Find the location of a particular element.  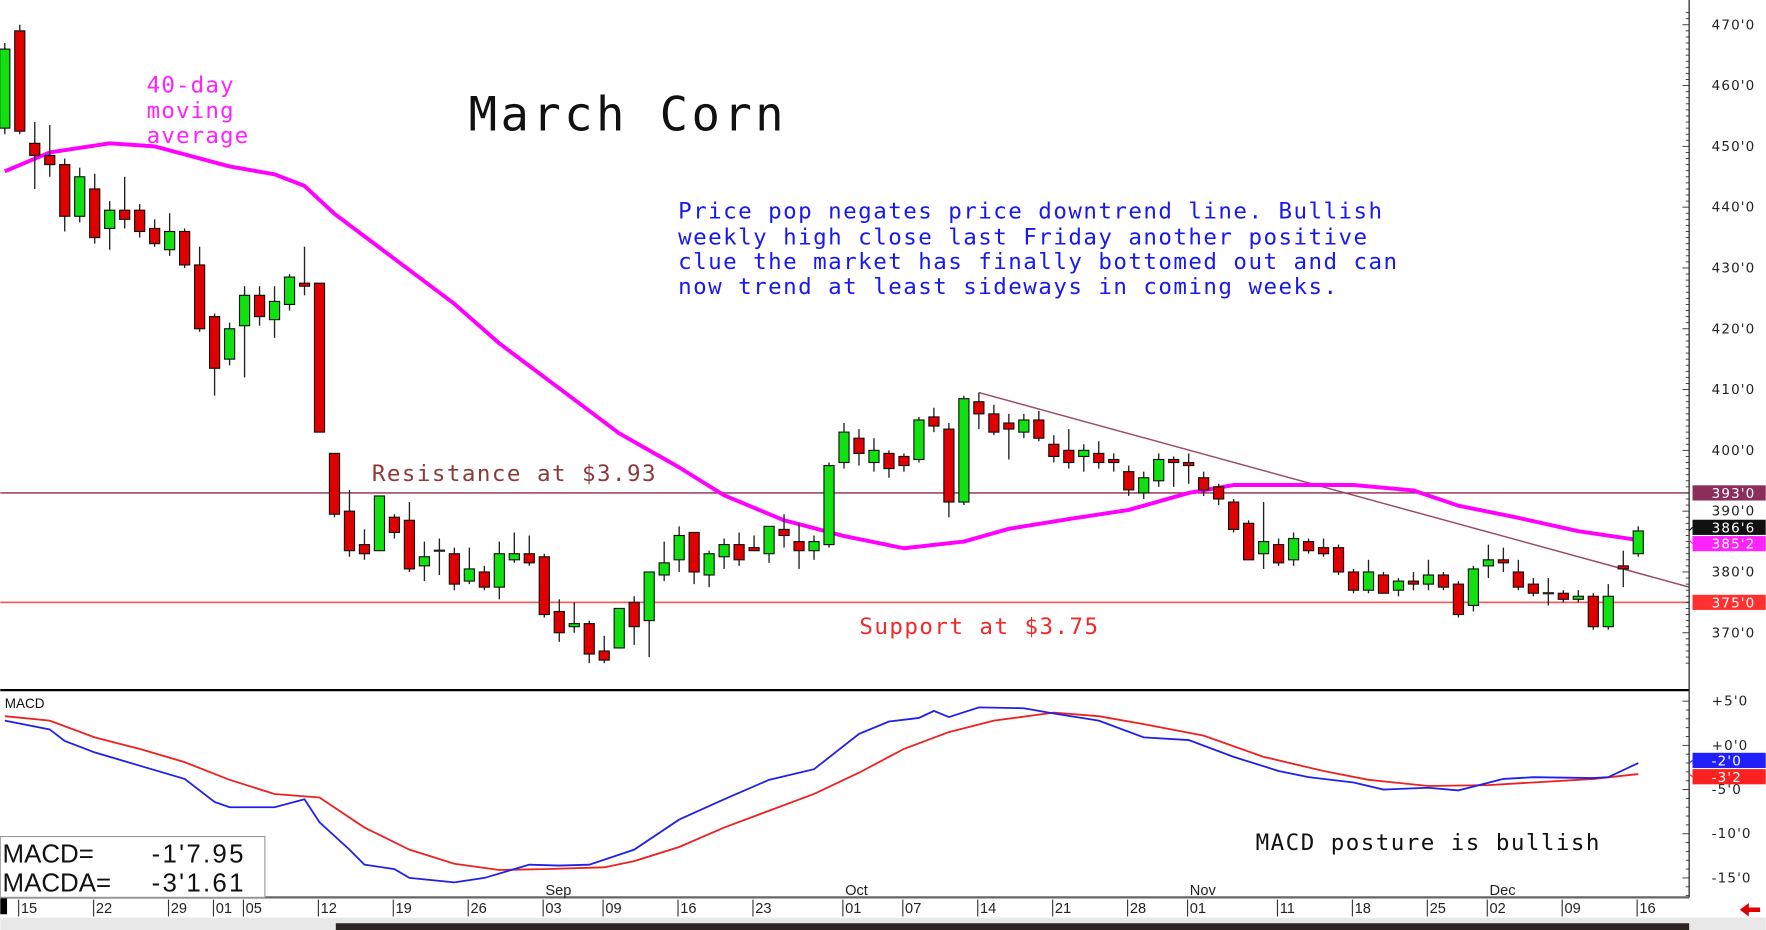

date-tick-label: 14 is located at coordinates (988, 909).